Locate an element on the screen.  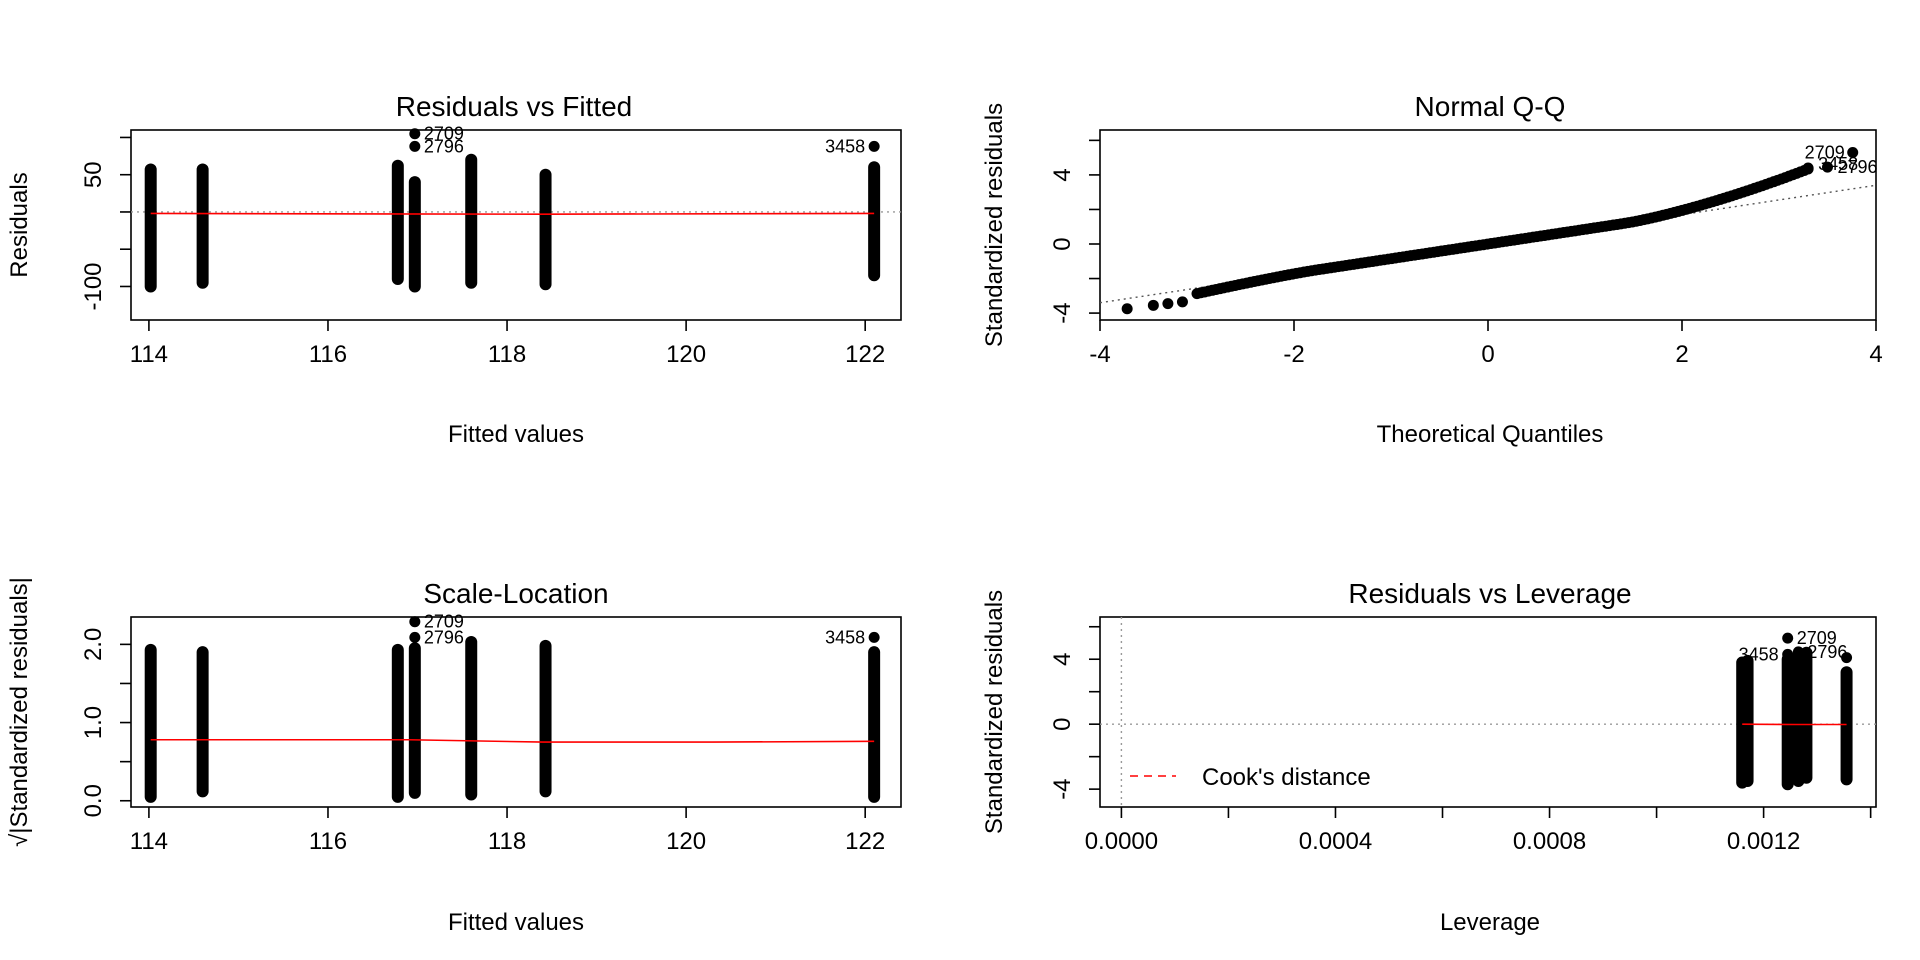
qq-ytick-label: -4 is located at coordinates (1062, 312).